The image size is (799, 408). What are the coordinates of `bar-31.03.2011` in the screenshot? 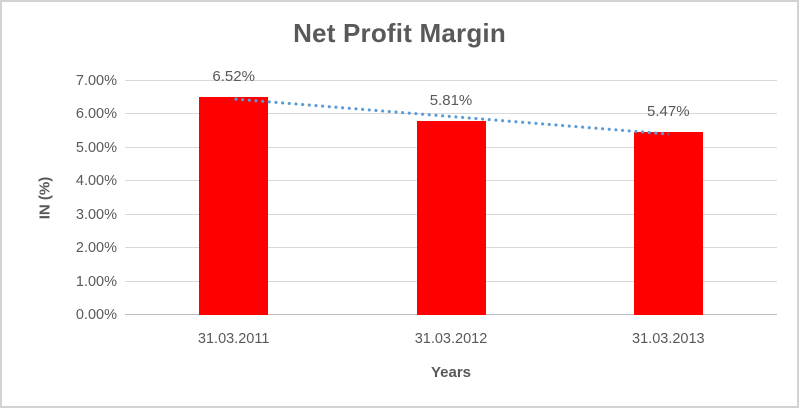 It's located at (234, 206).